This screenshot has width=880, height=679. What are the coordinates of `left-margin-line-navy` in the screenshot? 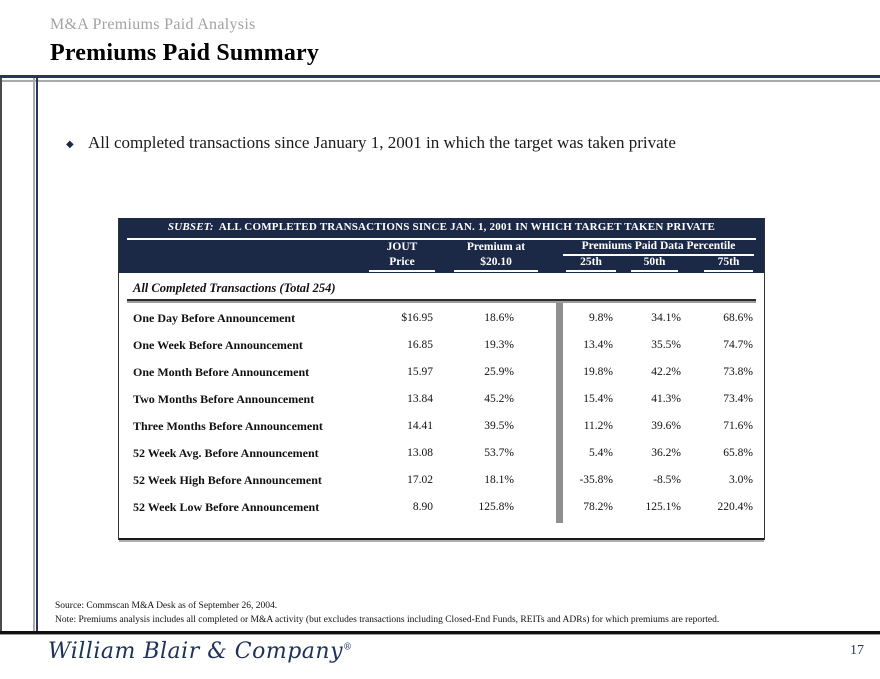 It's located at (37, 355).